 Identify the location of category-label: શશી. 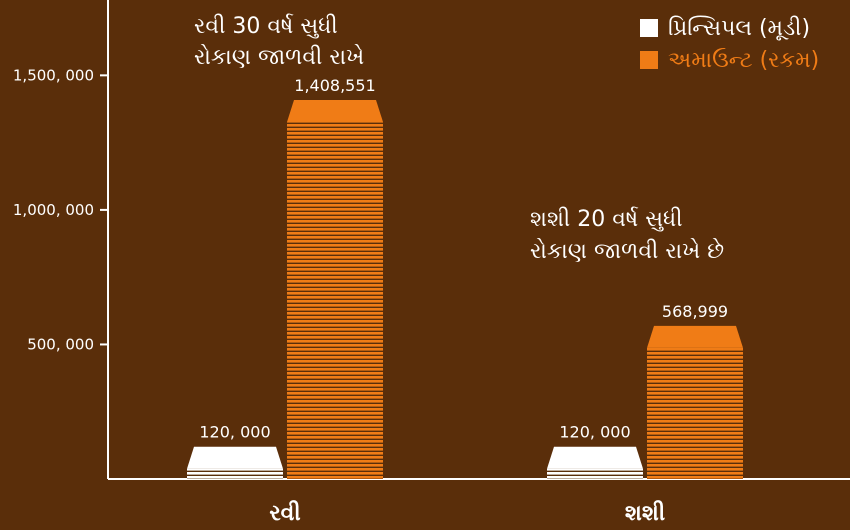
(645, 513).